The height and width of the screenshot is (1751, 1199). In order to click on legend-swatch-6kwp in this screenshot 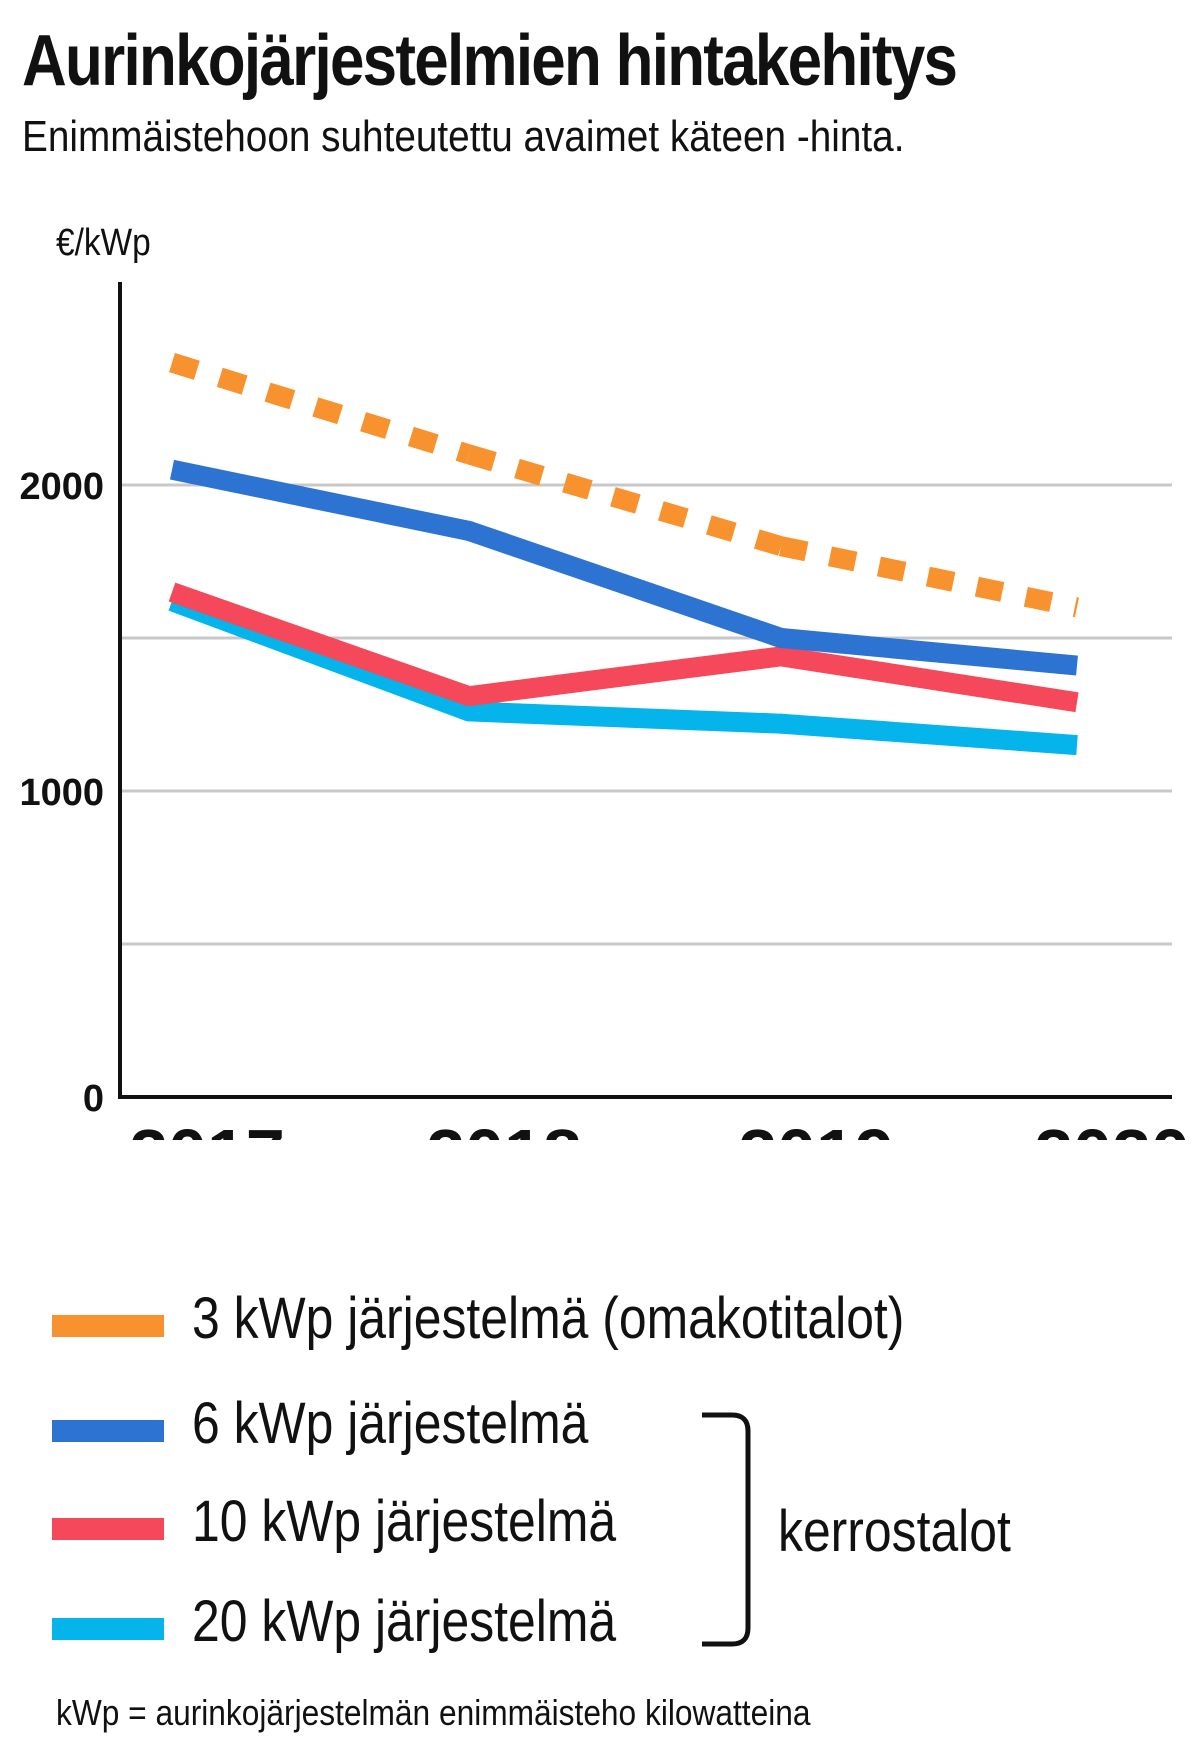, I will do `click(108, 1431)`.